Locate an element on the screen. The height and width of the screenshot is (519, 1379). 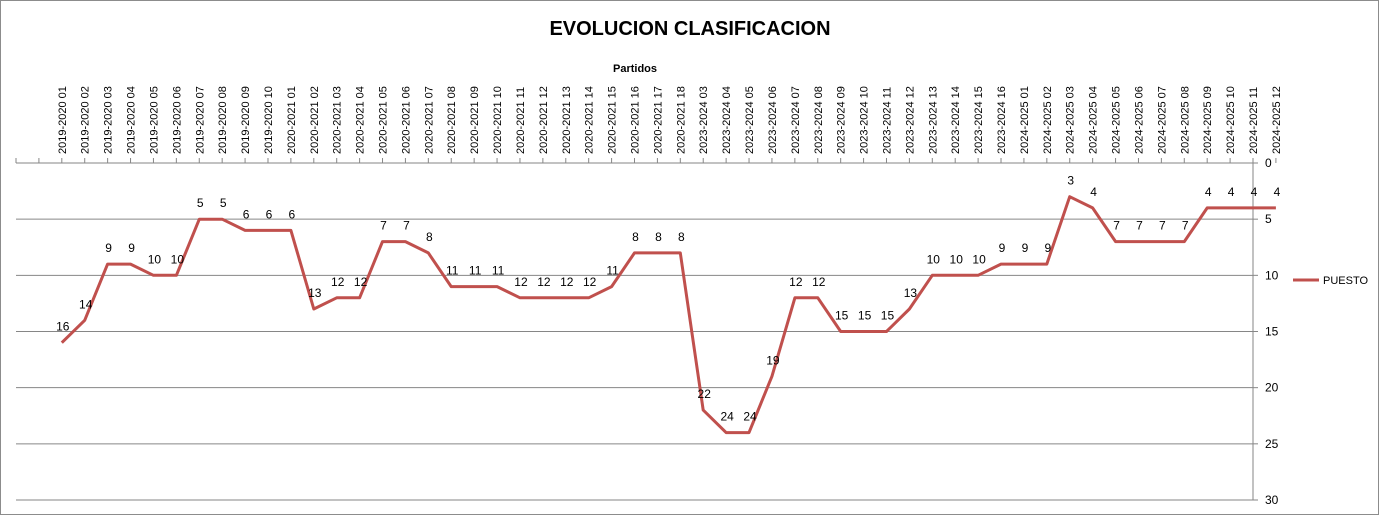
x-tick-label: 2023-2024 05 is located at coordinates (750, 120).